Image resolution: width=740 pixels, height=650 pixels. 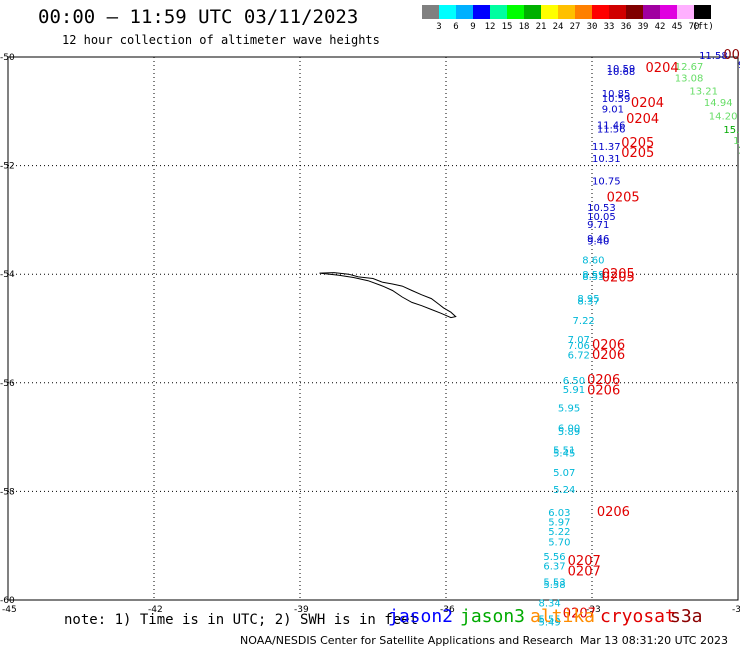 I want to click on wave-height-reading: 8.59, so click(x=593, y=275).